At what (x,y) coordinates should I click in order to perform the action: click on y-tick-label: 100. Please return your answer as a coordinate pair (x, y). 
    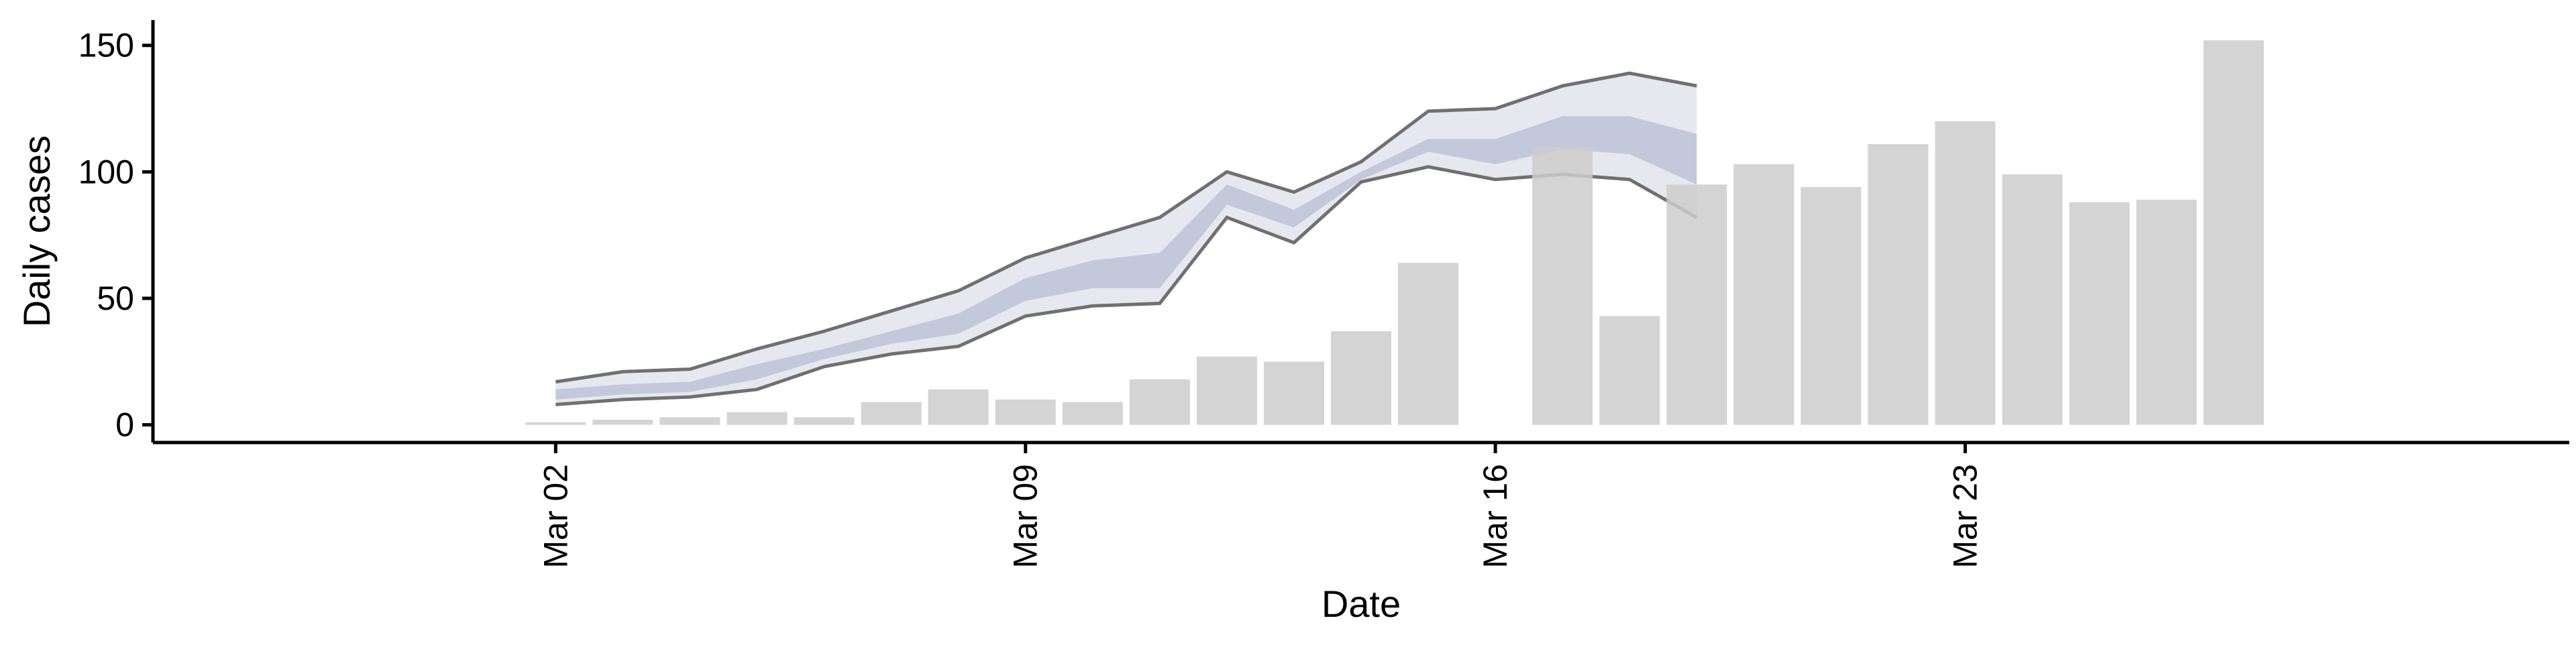
    Looking at the image, I should click on (106, 172).